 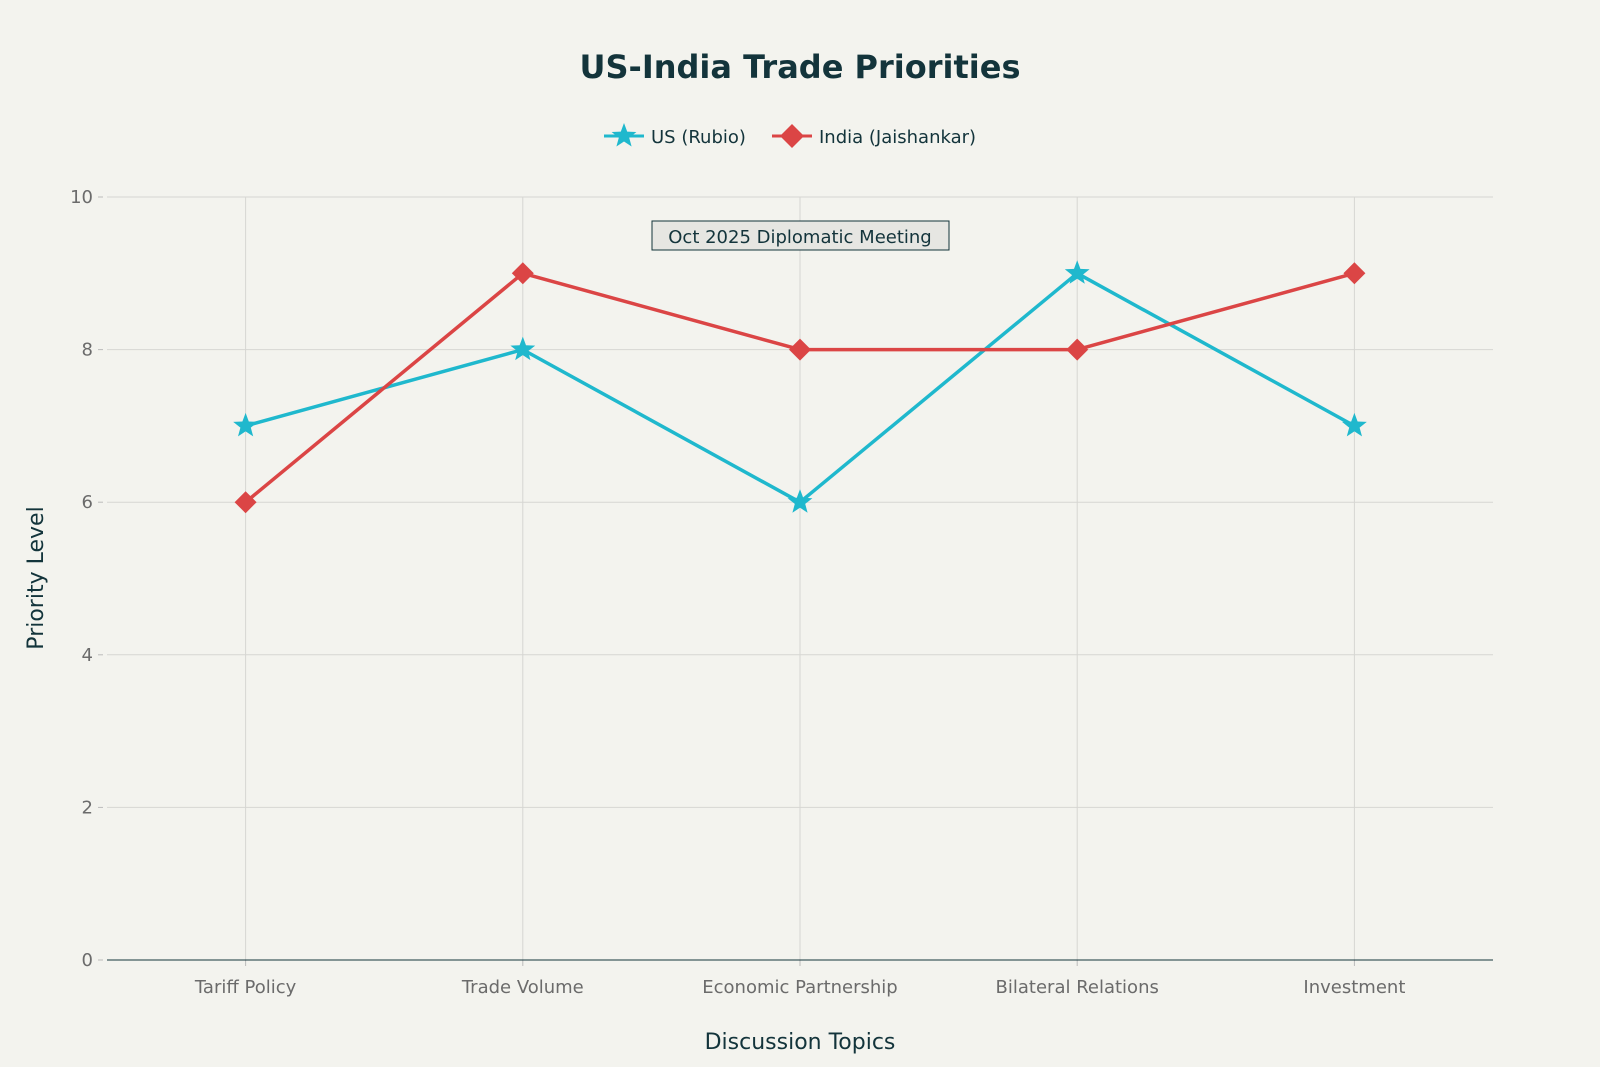 I want to click on diamond-icon, so click(x=792, y=136).